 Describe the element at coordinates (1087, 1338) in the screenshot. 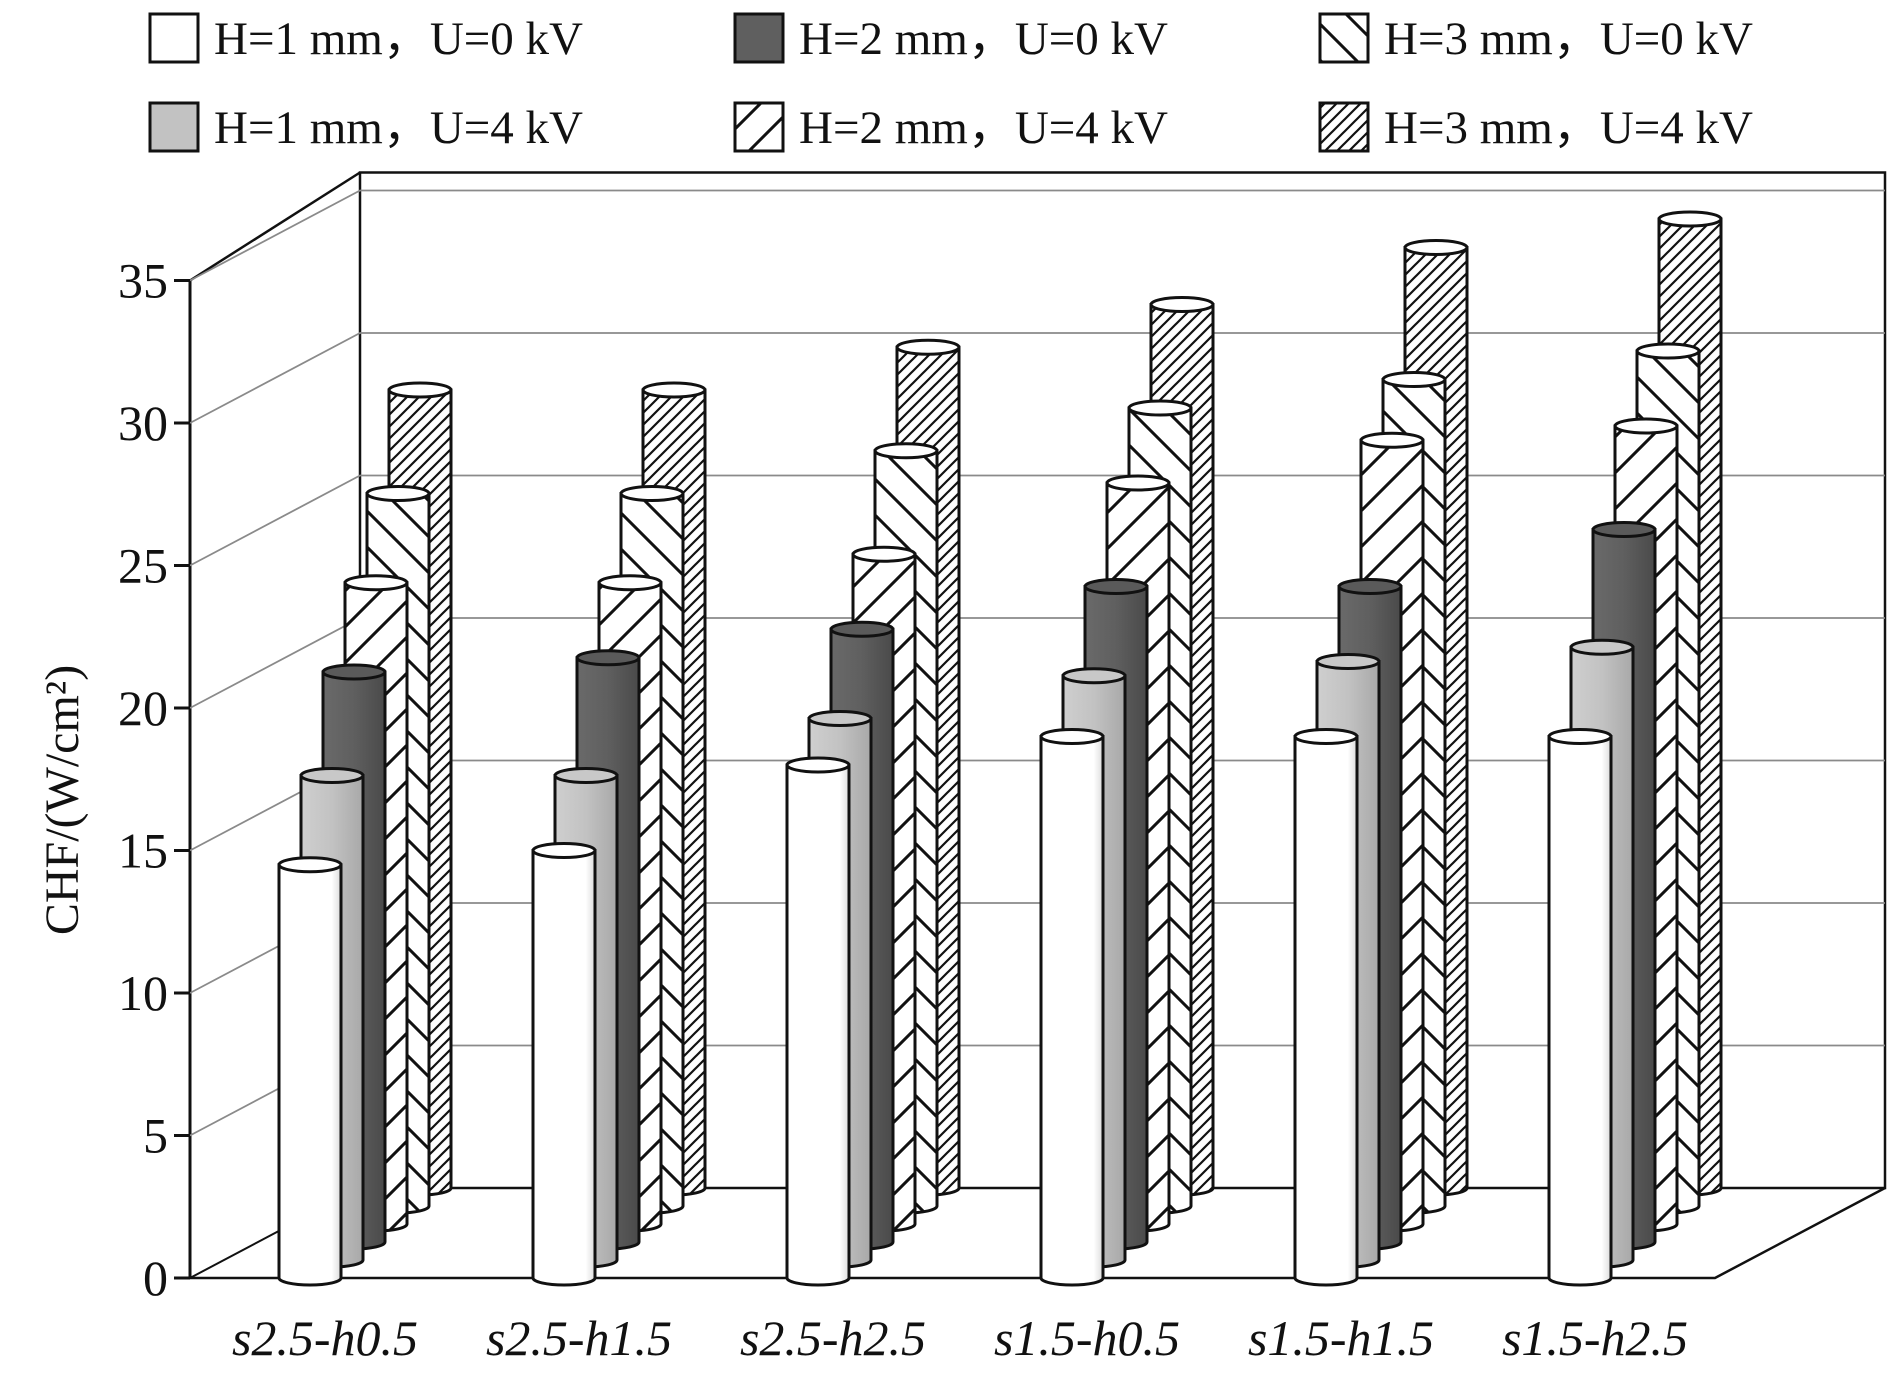

I see `x-category-label: s1.5-h0.5` at that location.